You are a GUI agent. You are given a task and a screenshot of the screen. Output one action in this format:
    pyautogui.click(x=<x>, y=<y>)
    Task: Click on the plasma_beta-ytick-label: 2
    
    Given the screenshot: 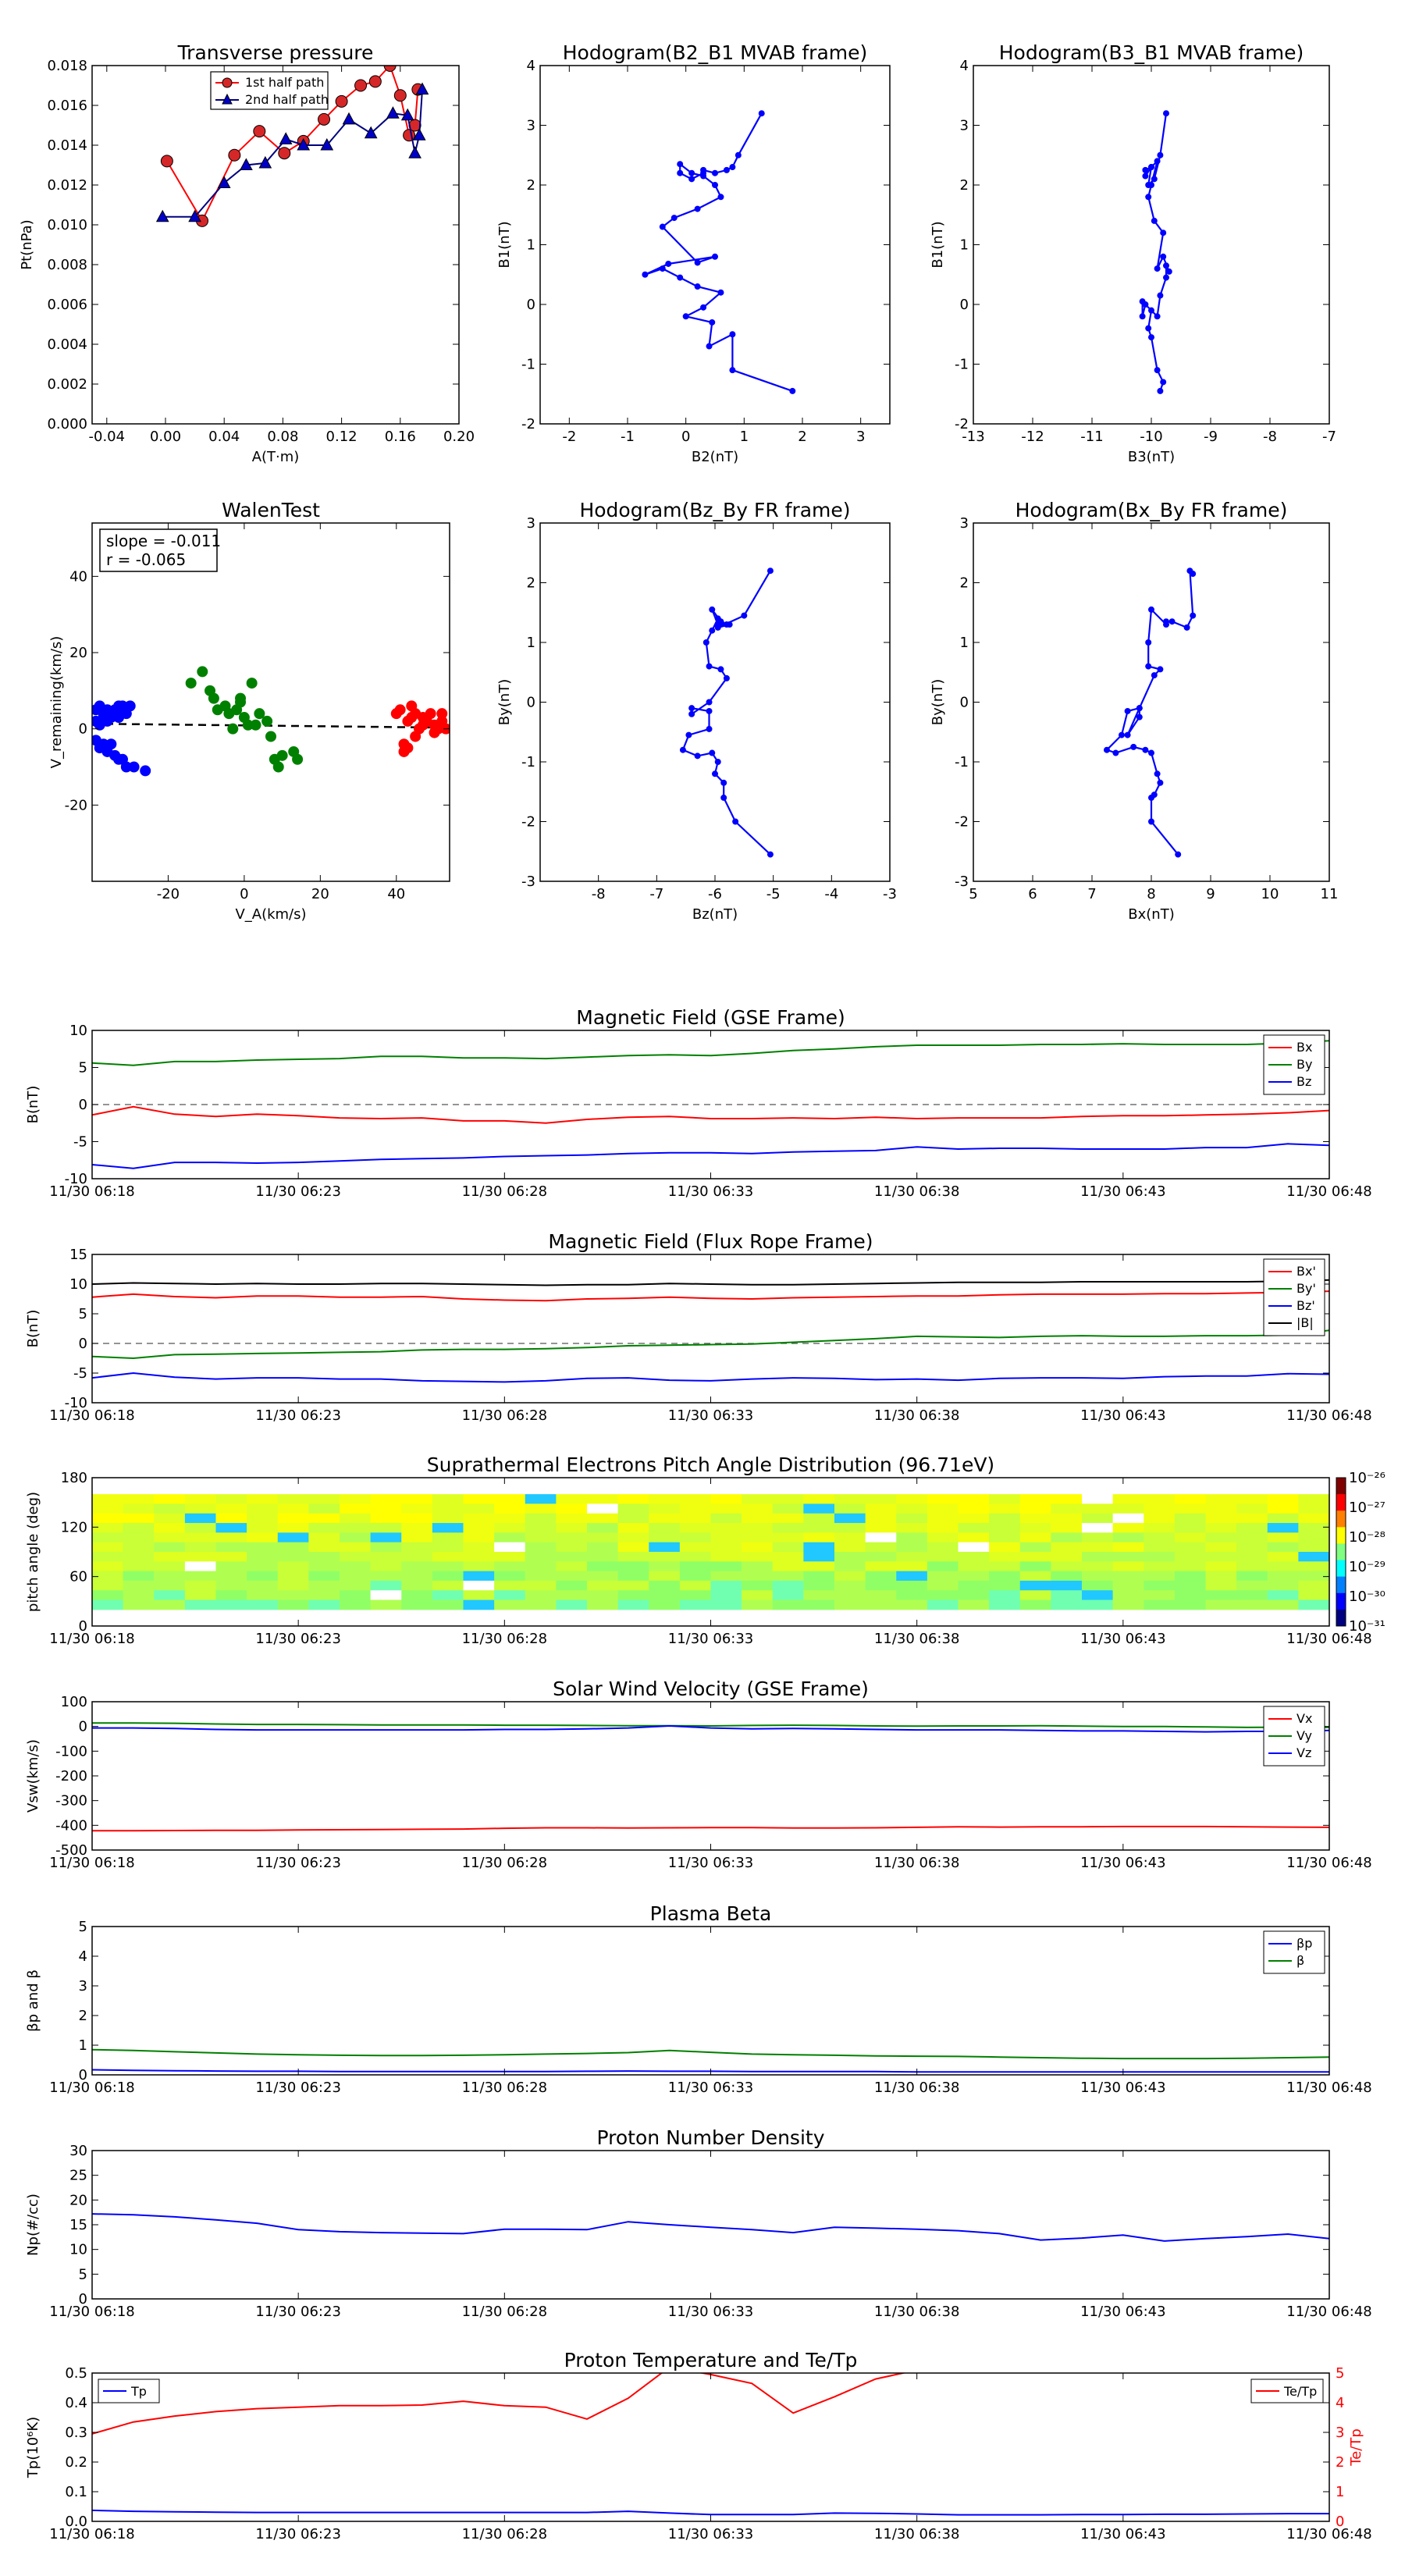 What is the action you would take?
    pyautogui.click(x=83, y=2016)
    